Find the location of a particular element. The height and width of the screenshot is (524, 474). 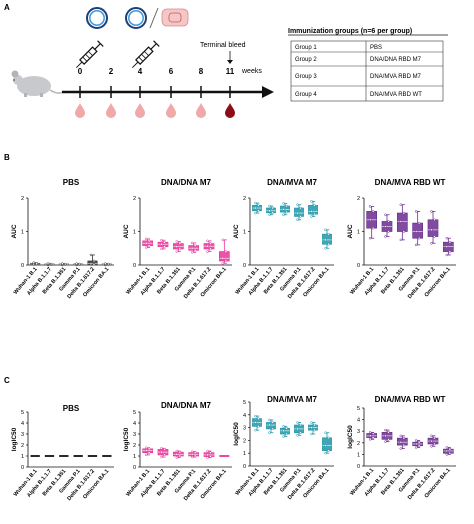

chart-title: PBS is located at coordinates (71, 182).